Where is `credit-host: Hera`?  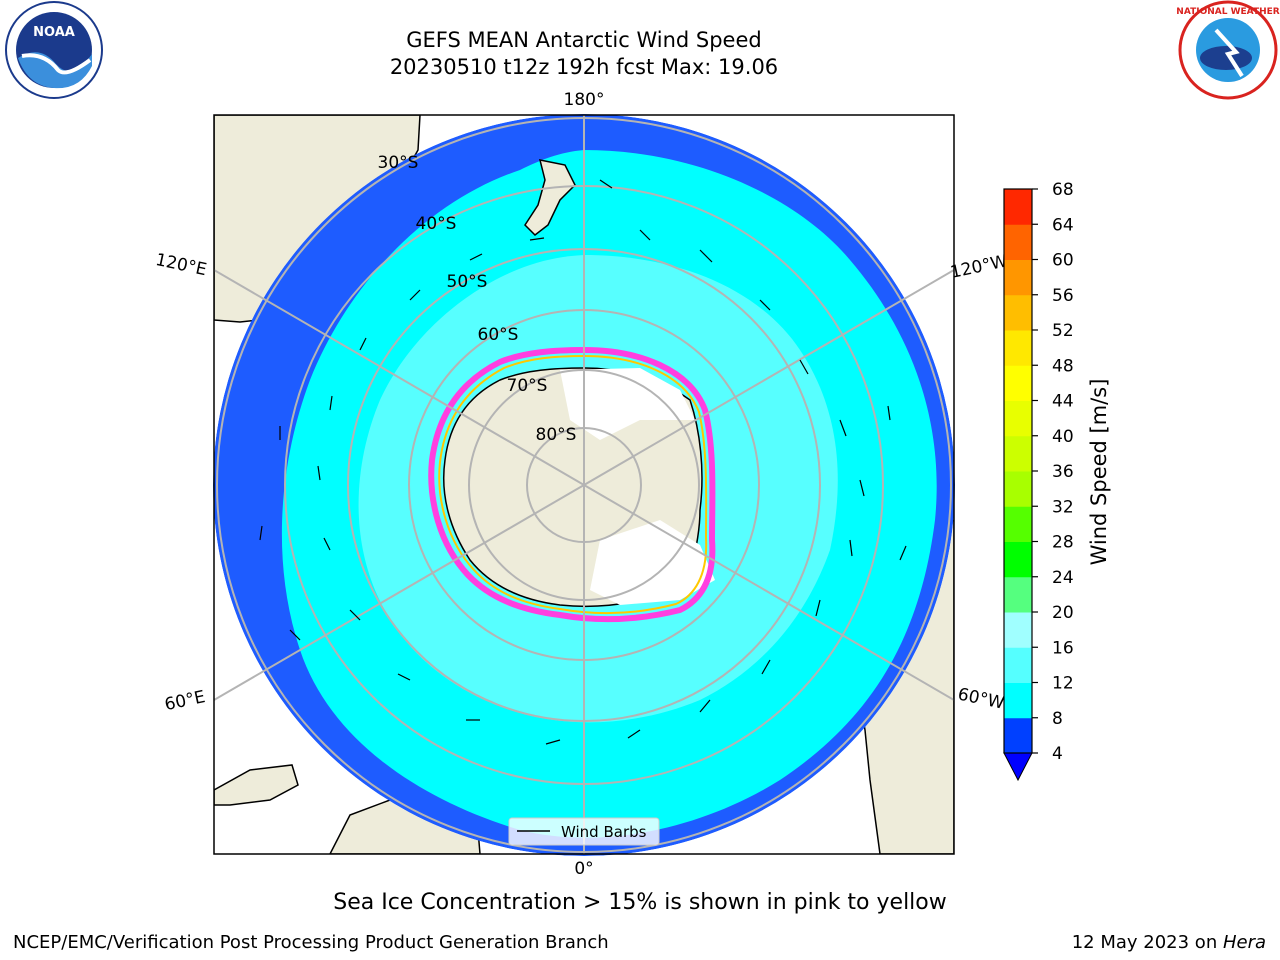
credit-host: Hera is located at coordinates (1244, 942).